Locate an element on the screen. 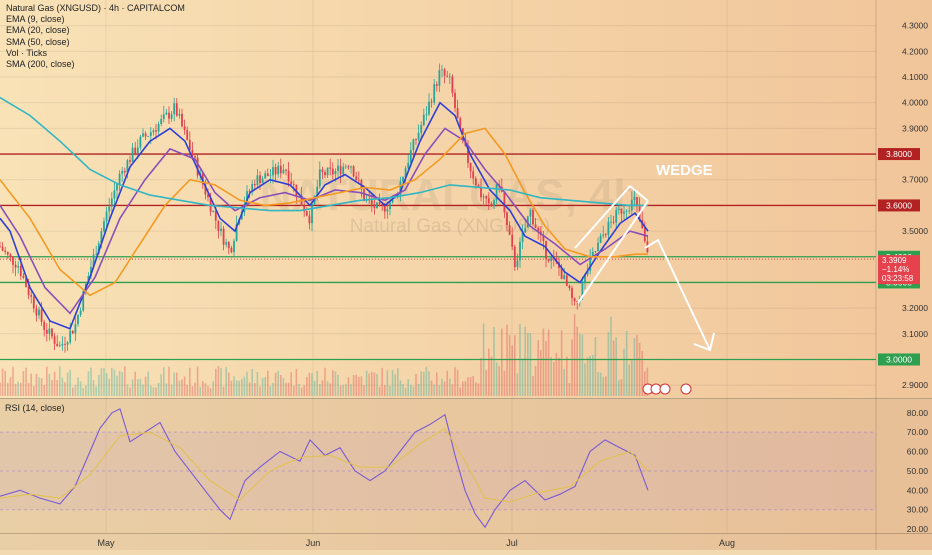 The height and width of the screenshot is (555, 932). rsi-tick-label: 80.00 is located at coordinates (918, 413).